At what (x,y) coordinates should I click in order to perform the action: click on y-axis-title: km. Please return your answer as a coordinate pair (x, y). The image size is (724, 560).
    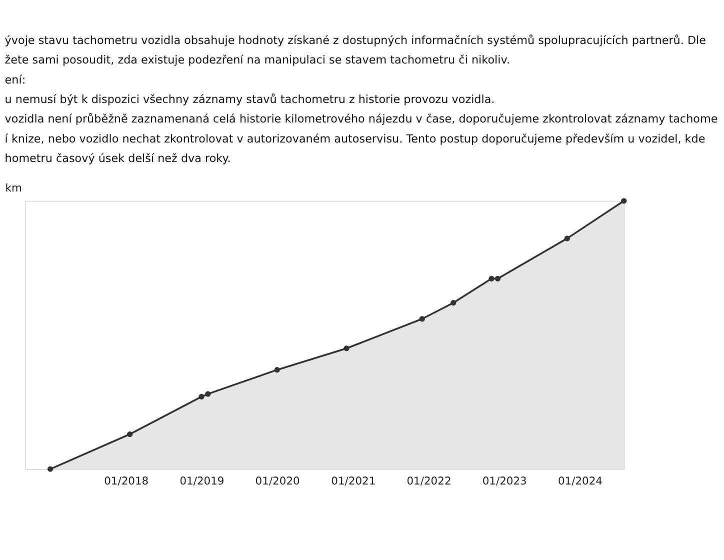
    Looking at the image, I should click on (13, 188).